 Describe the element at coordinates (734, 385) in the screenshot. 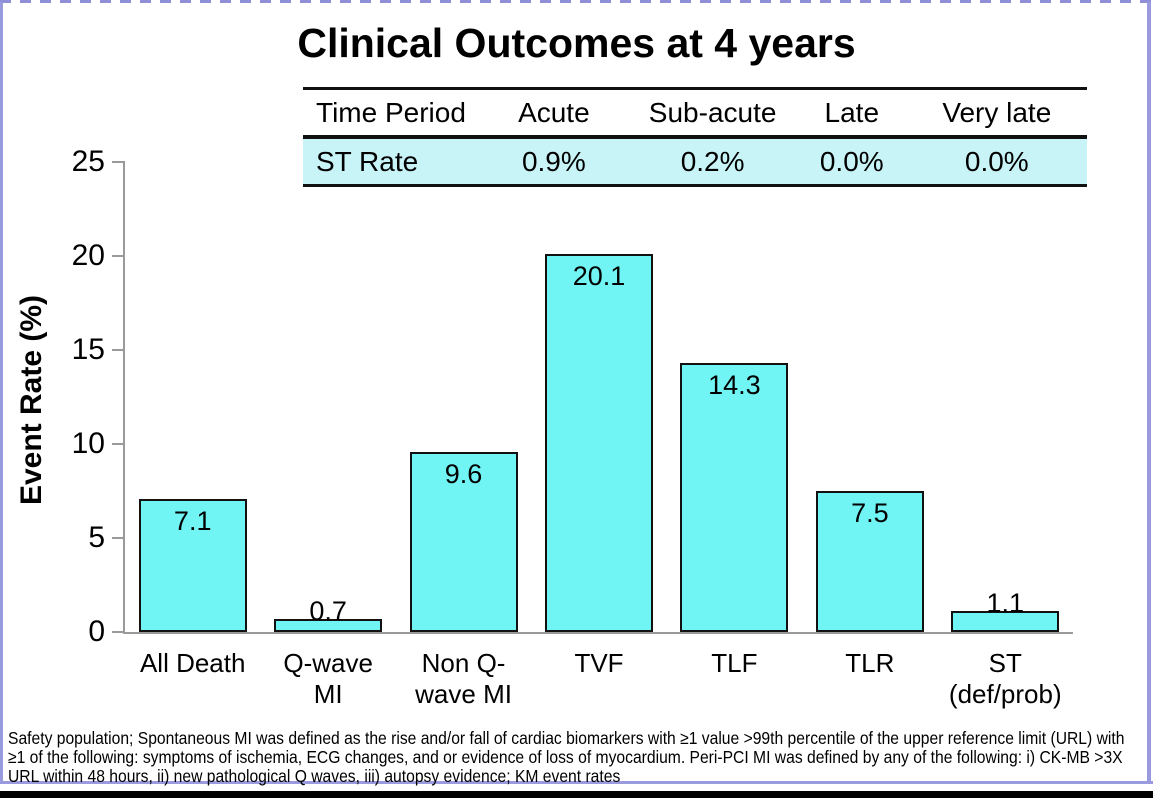

I see `bar-value-tlf: 14.3` at that location.